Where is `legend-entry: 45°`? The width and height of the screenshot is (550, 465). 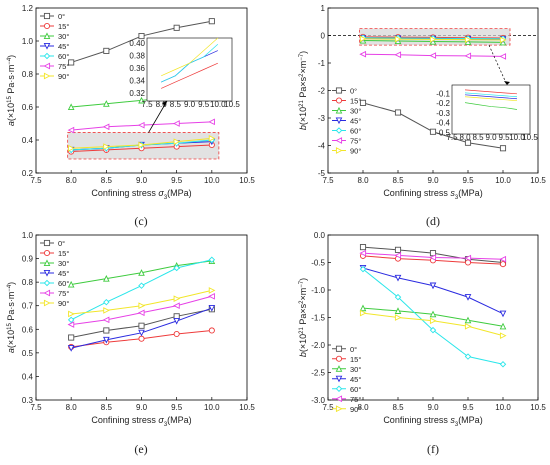 legend-entry: 45° is located at coordinates (63, 46).